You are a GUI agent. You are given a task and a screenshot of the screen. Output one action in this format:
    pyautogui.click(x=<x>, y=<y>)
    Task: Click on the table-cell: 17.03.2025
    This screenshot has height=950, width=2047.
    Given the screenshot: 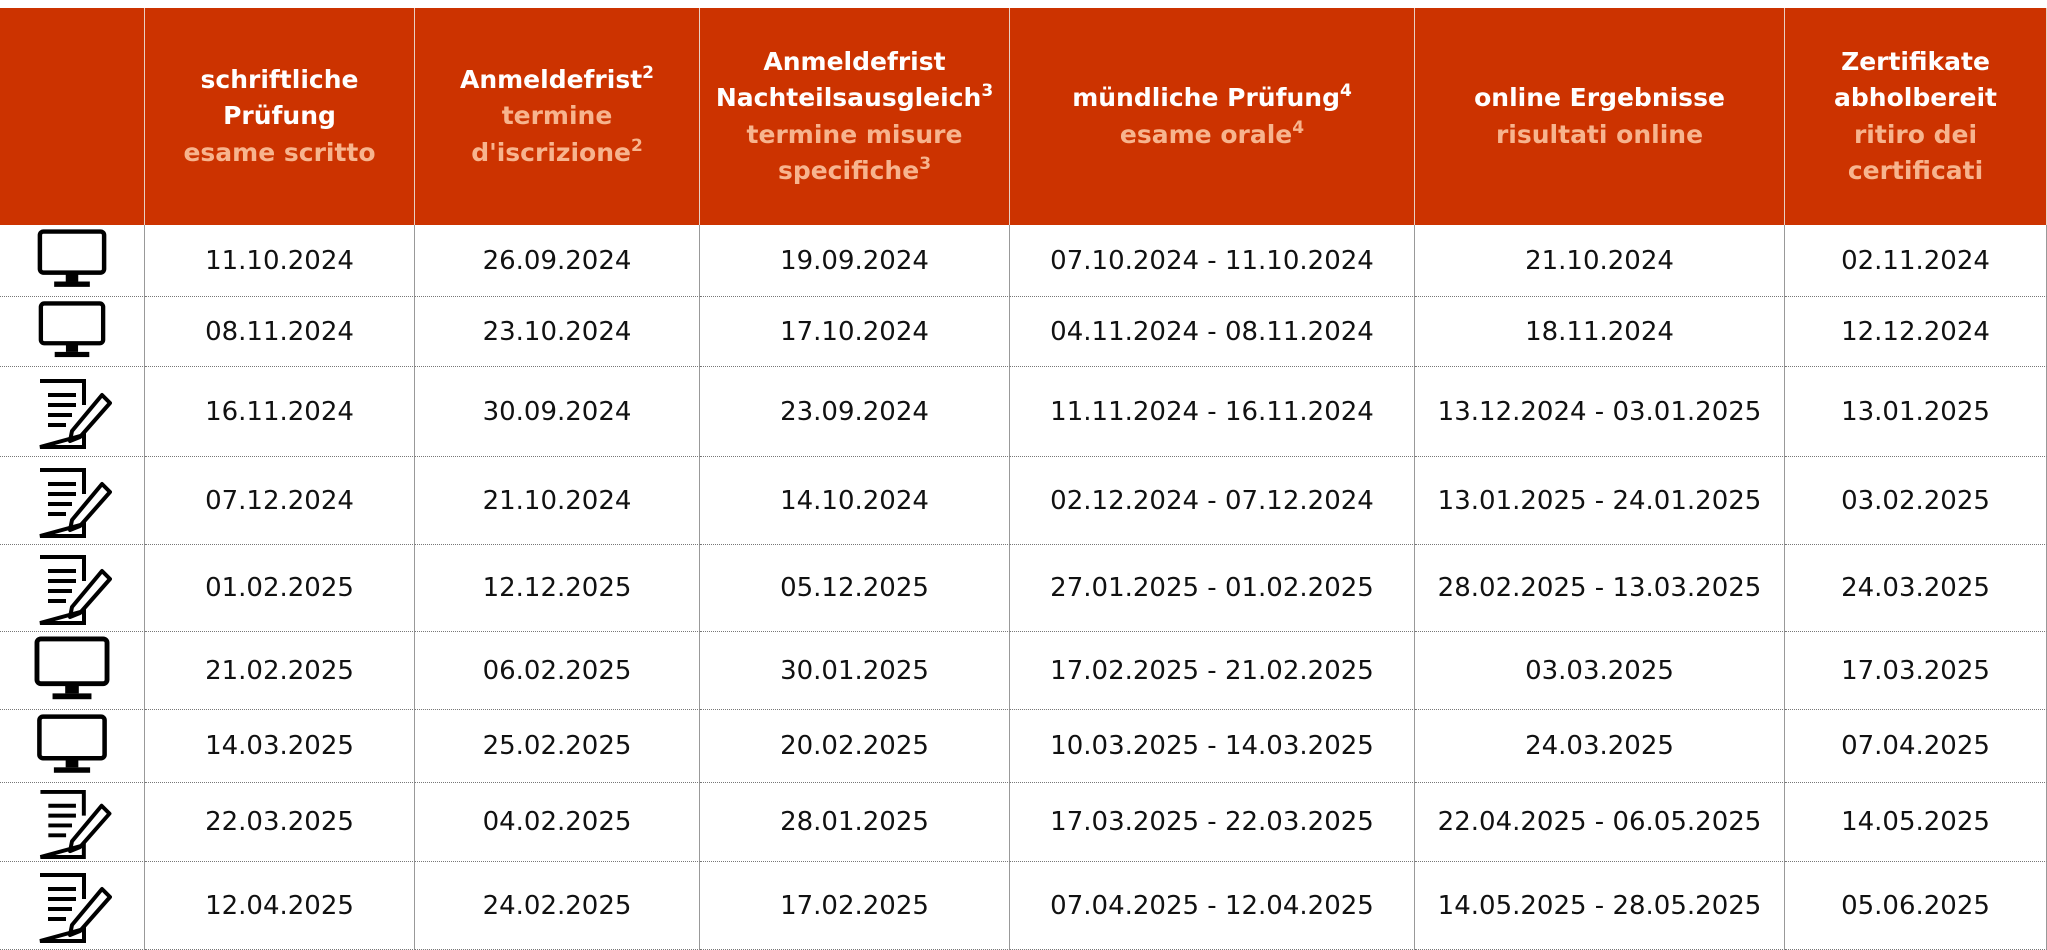 What is the action you would take?
    pyautogui.click(x=1916, y=671)
    